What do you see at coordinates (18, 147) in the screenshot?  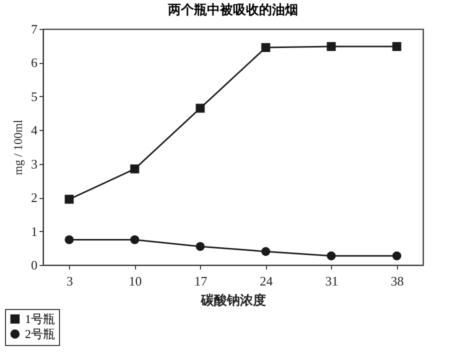 I see `y-axis-title: mg / 100ml` at bounding box center [18, 147].